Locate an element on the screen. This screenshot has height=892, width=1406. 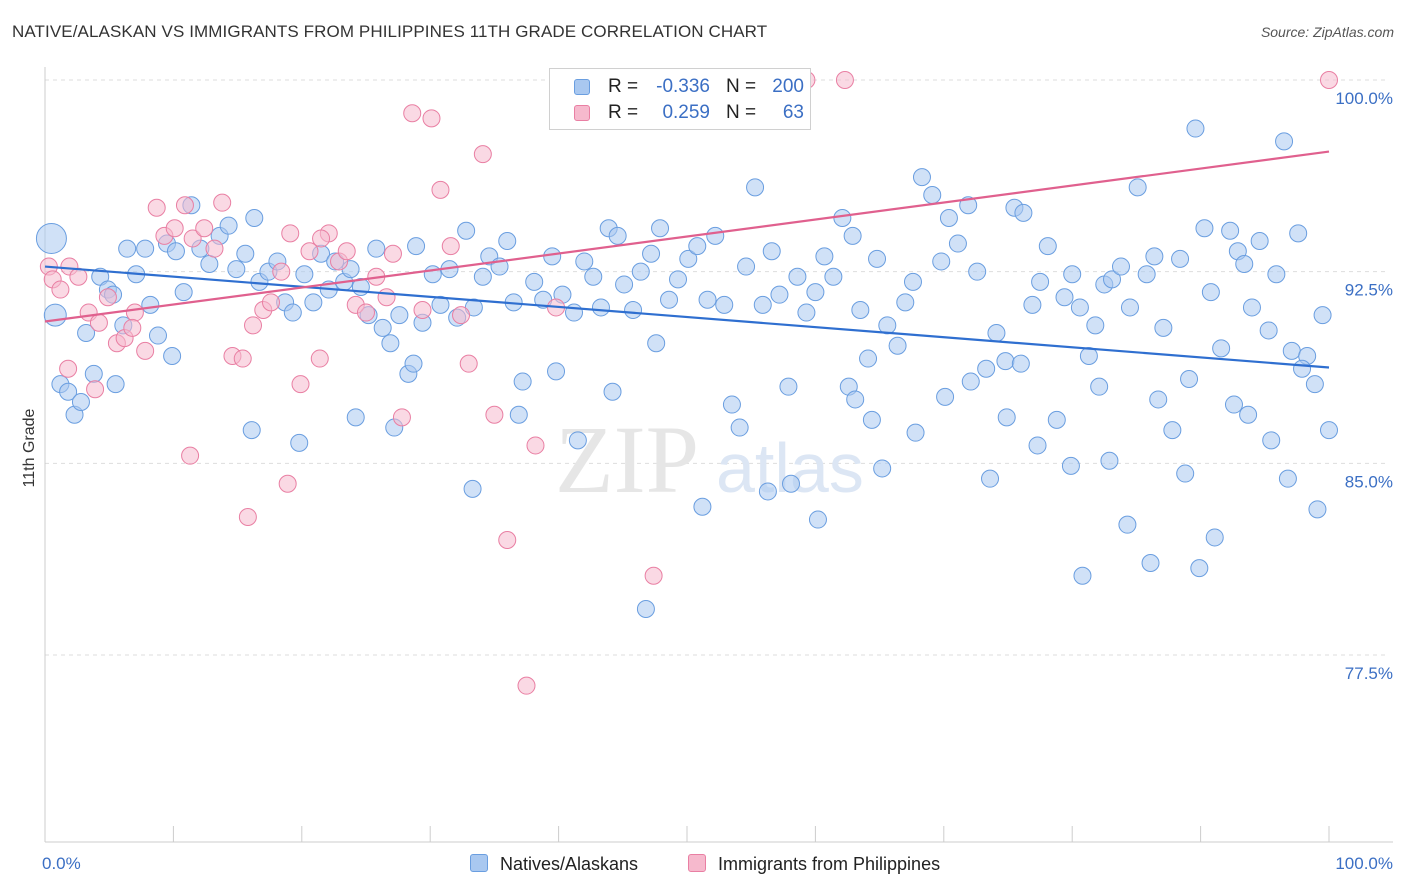
watermark-atlas: atlas is located at coordinates (790, 468).